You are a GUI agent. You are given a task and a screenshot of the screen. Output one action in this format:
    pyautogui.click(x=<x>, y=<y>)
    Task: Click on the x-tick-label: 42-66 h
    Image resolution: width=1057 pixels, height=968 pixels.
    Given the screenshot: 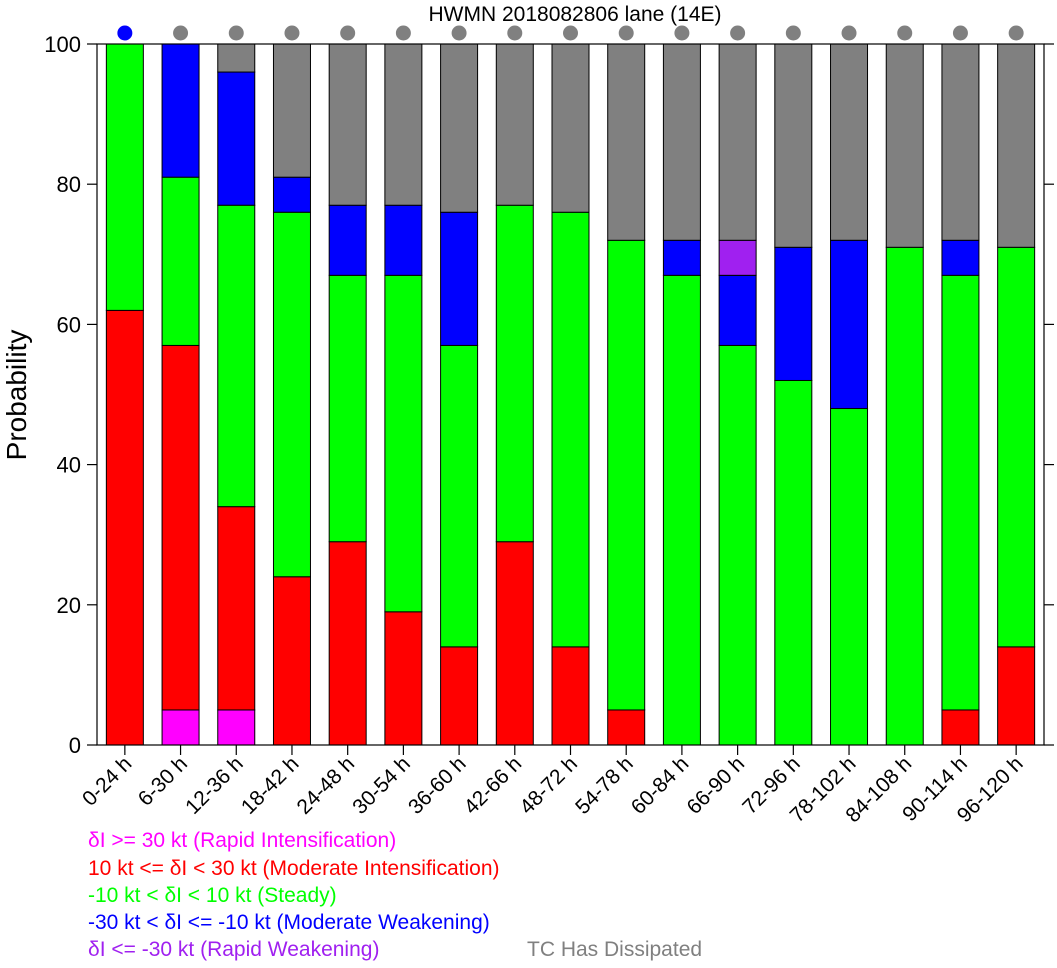 What is the action you would take?
    pyautogui.click(x=493, y=785)
    